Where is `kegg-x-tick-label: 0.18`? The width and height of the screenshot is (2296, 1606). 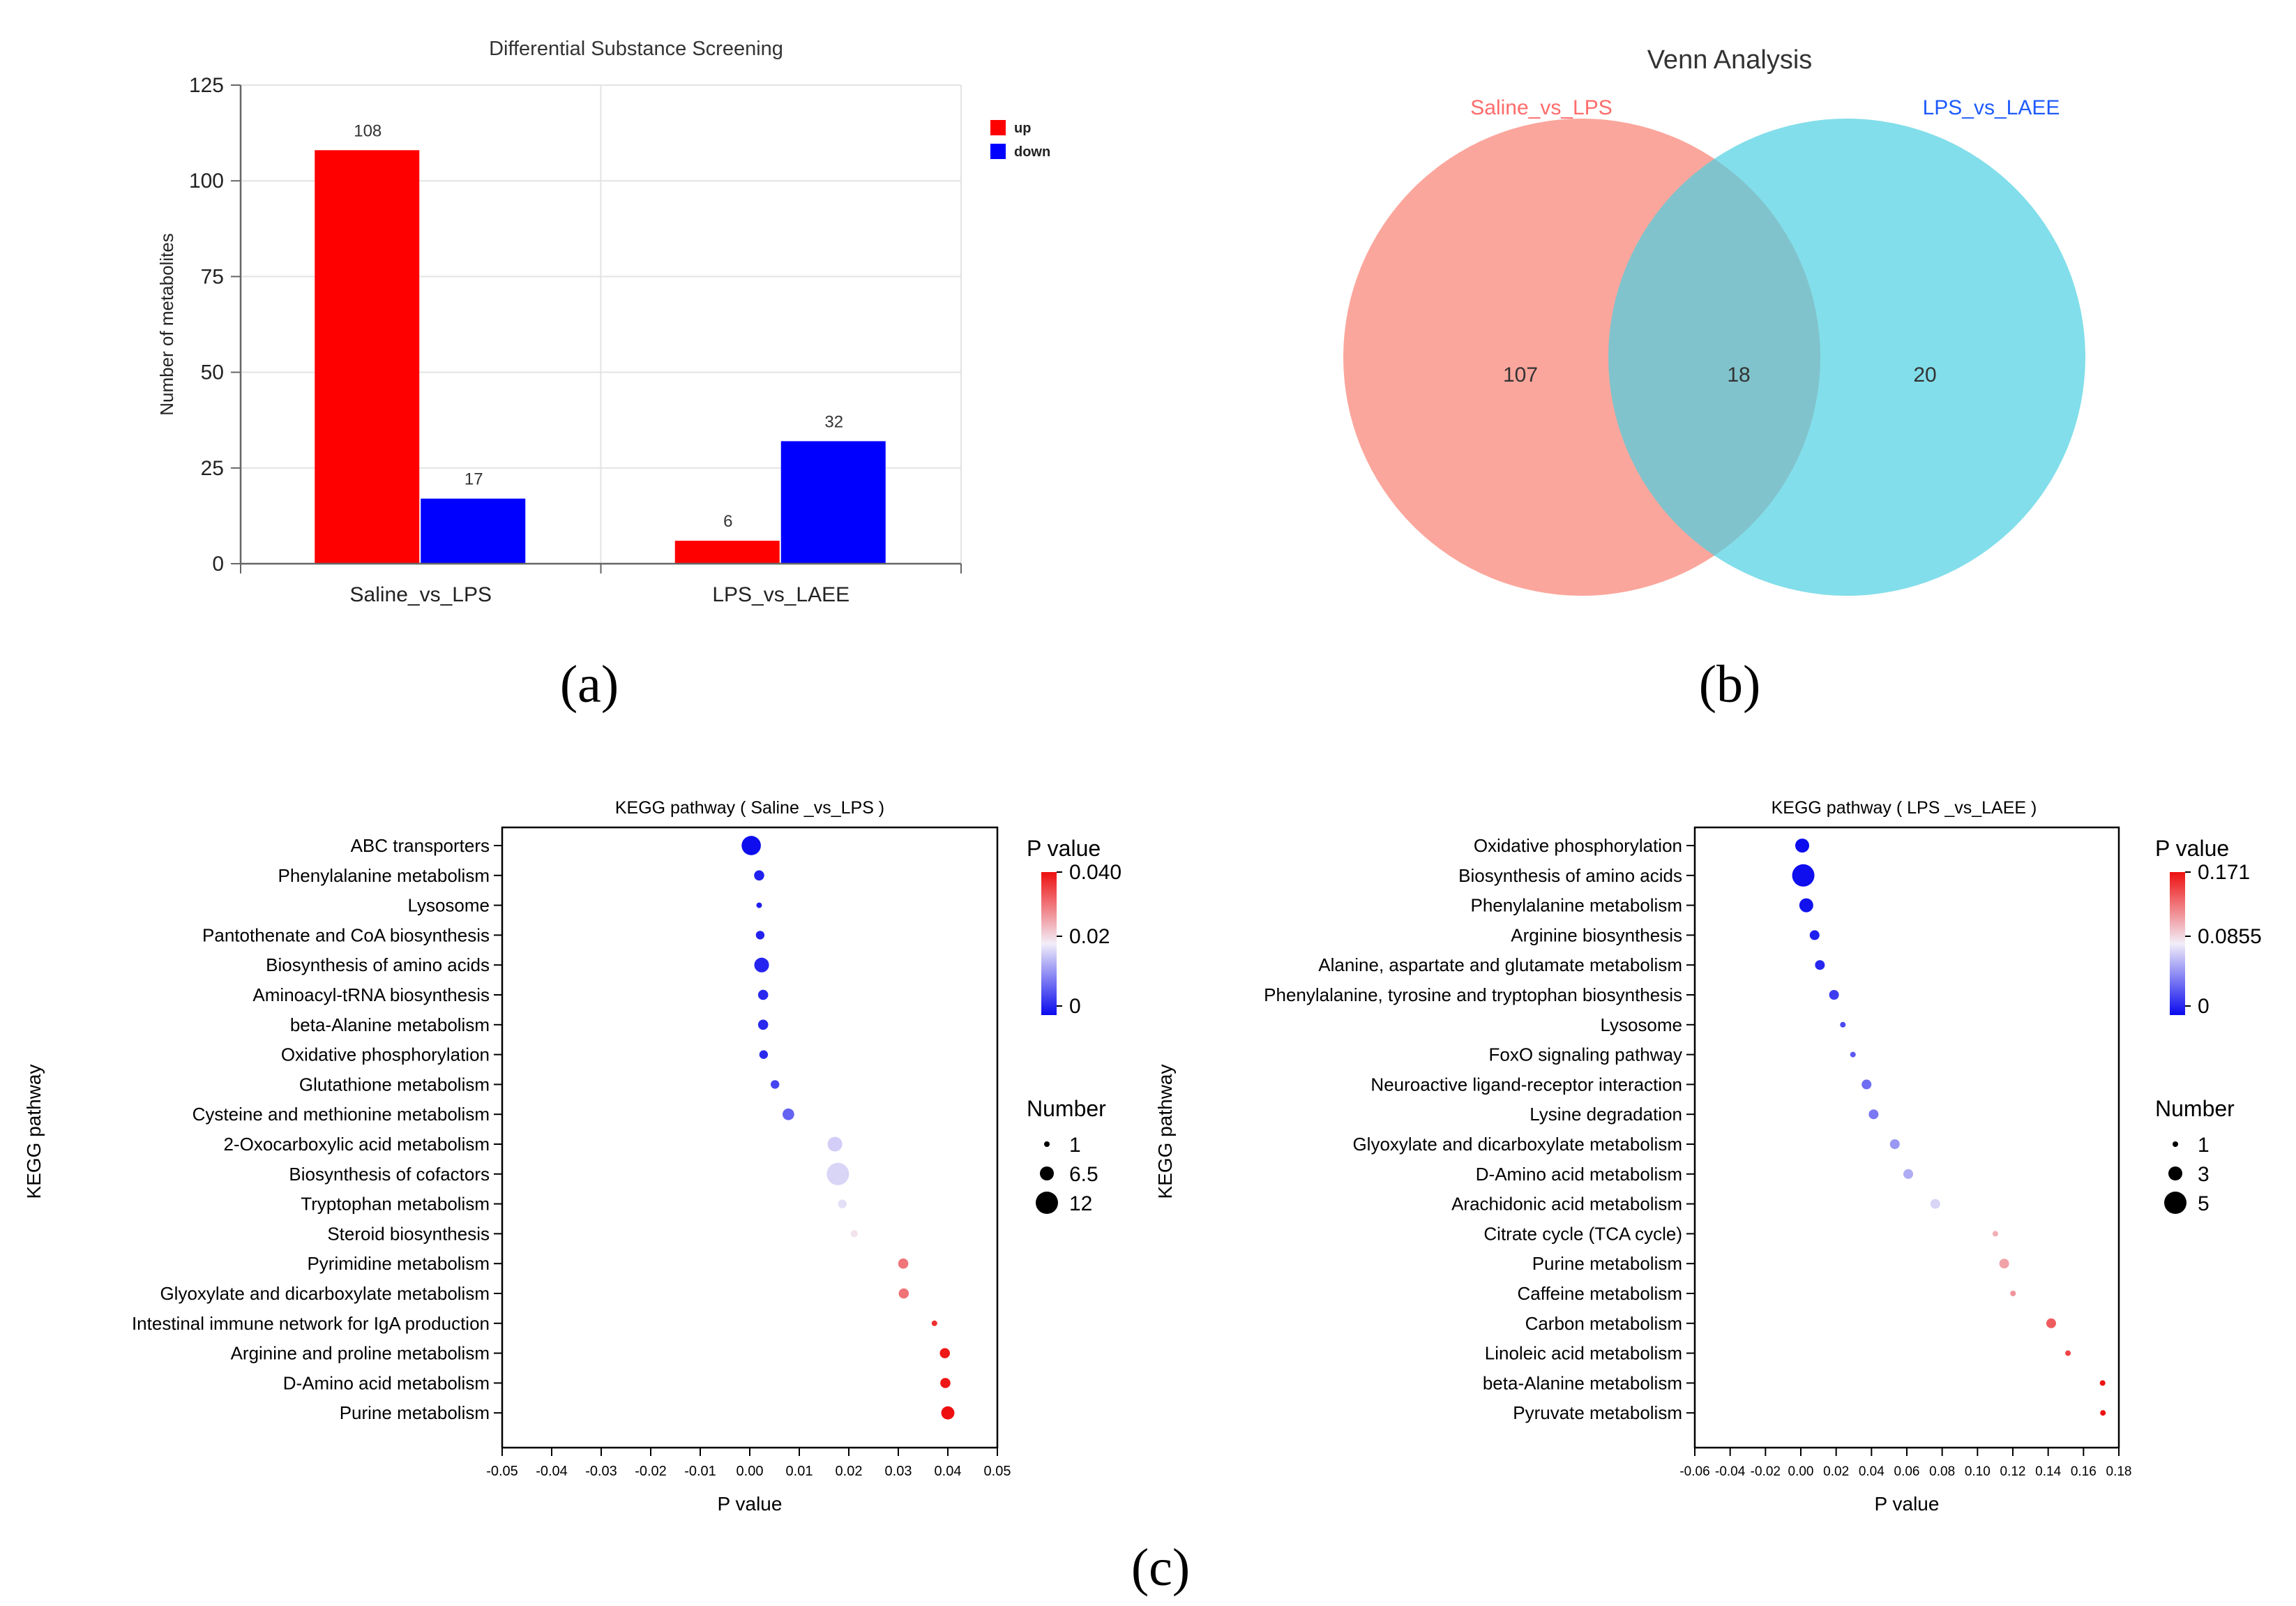 kegg-x-tick-label: 0.18 is located at coordinates (2119, 1471).